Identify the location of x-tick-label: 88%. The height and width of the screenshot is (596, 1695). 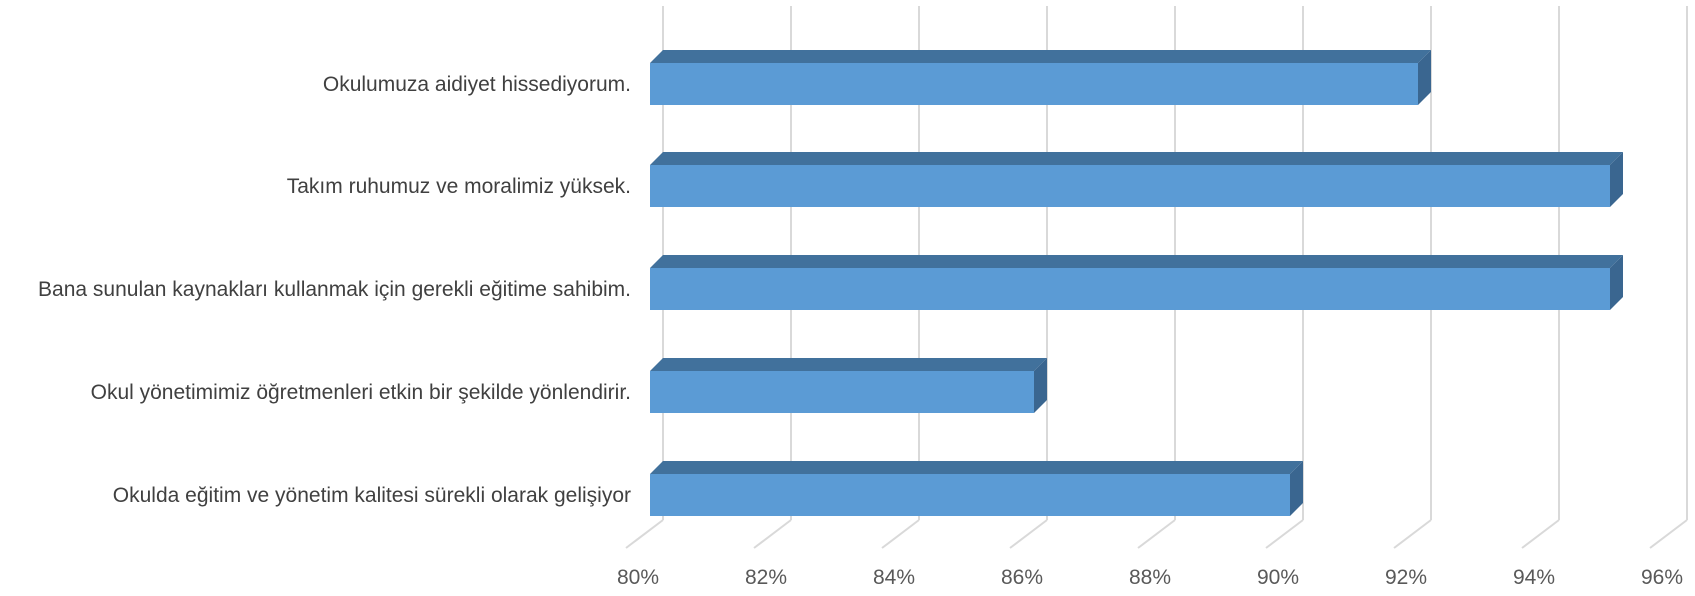
(1150, 577).